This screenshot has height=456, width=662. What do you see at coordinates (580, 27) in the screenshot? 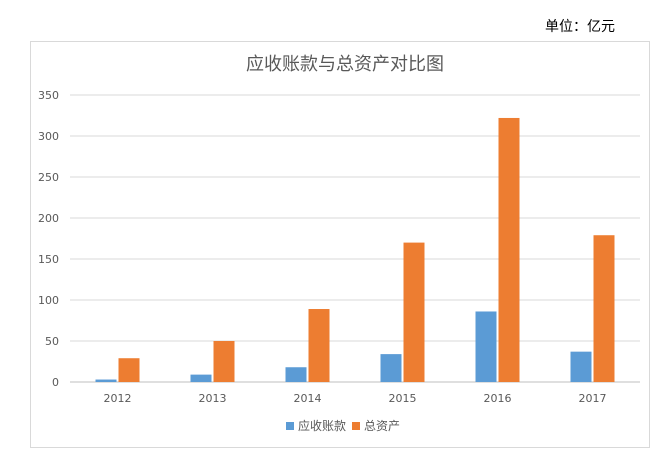
I see `unit-label: 单位：亿元` at bounding box center [580, 27].